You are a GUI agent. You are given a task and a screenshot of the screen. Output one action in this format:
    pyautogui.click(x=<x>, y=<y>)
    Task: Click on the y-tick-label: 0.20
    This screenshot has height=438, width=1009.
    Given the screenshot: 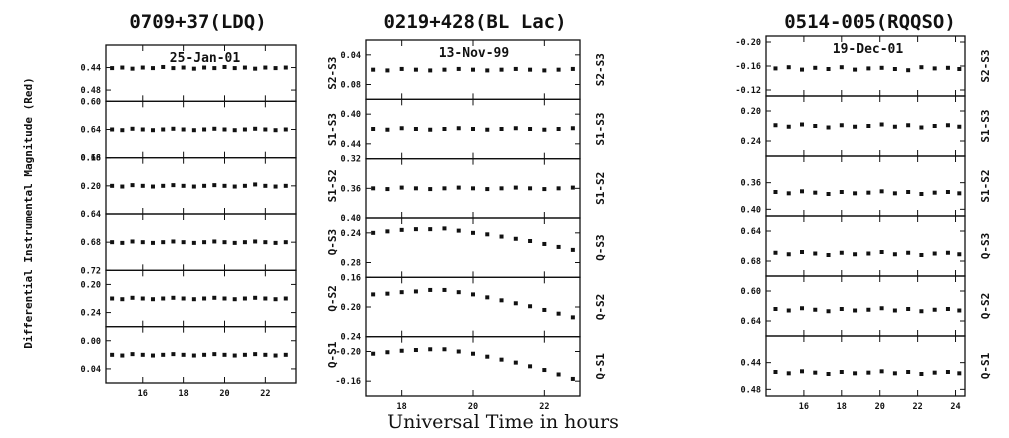 What is the action you would take?
    pyautogui.click(x=91, y=187)
    